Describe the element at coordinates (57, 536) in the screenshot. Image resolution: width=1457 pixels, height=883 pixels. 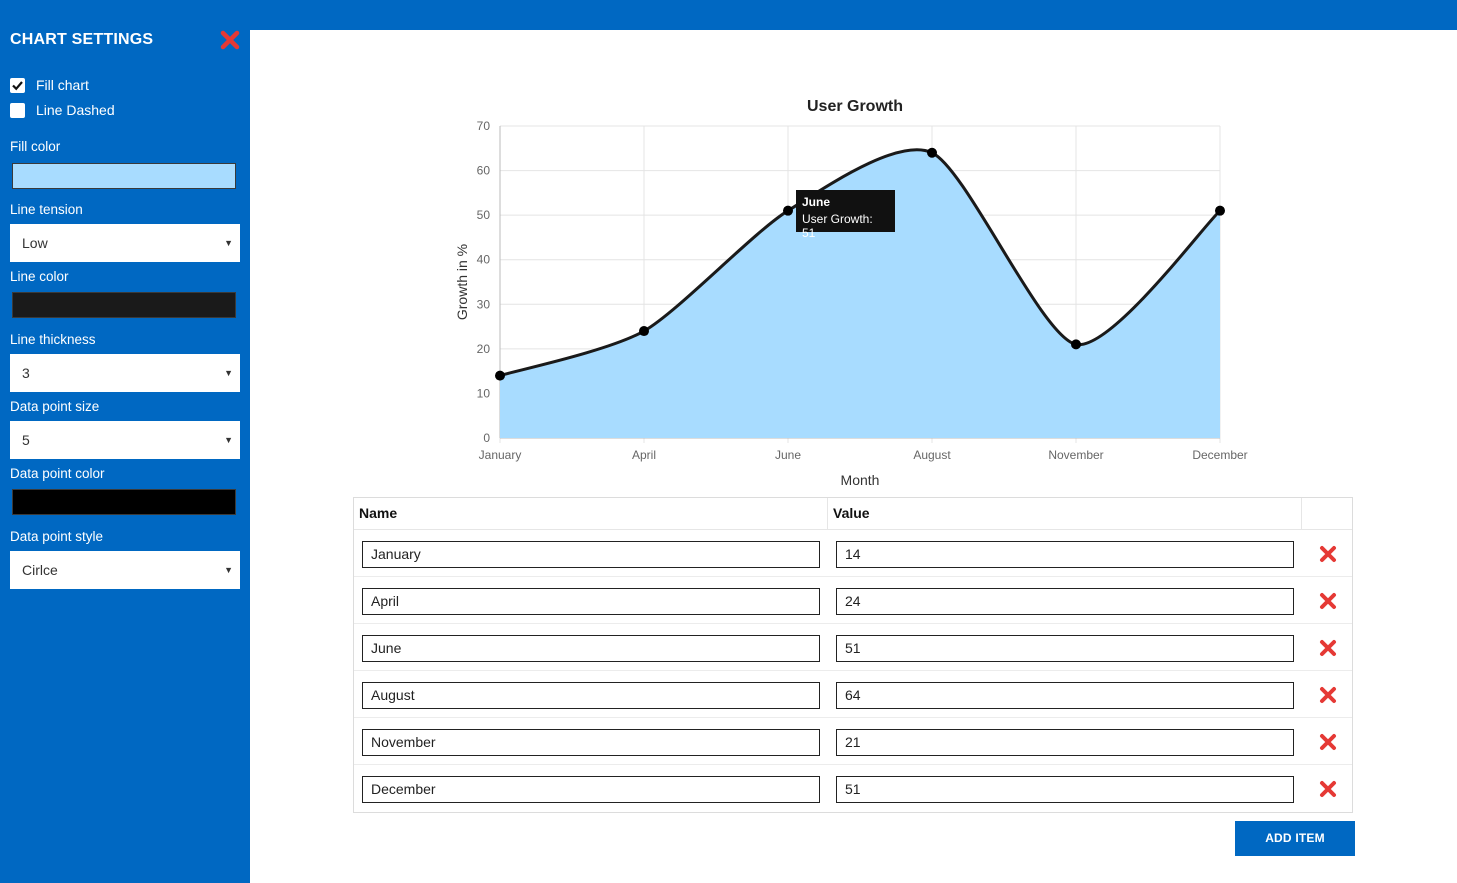
I see `data-point-style-label: Data point style` at that location.